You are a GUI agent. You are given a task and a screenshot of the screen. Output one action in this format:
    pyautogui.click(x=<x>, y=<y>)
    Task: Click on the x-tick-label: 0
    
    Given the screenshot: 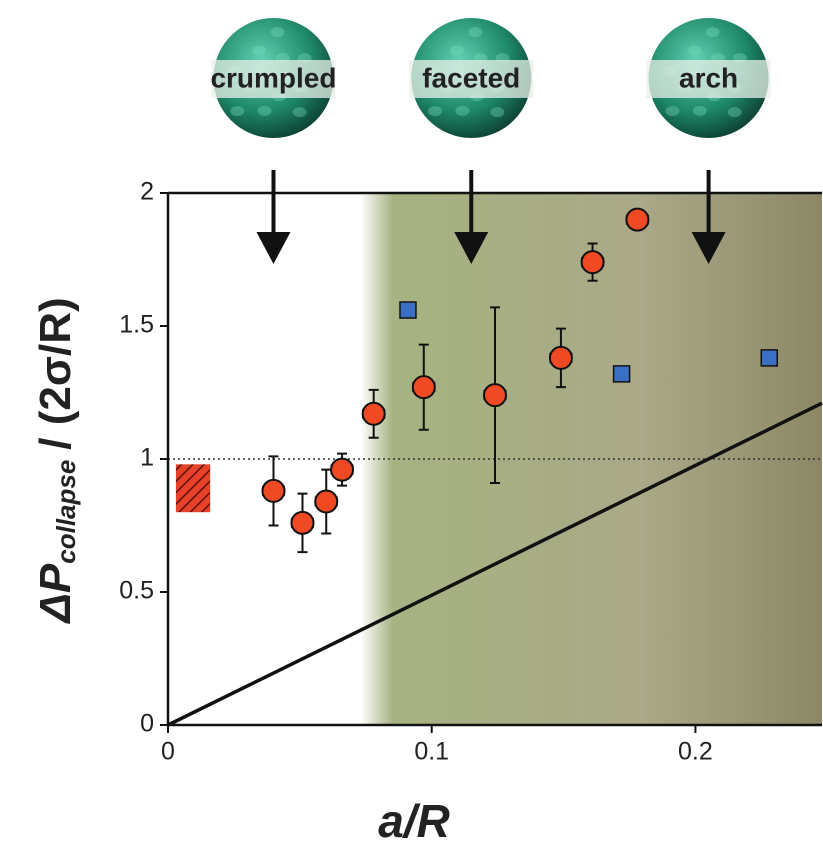 What is the action you would take?
    pyautogui.click(x=168, y=752)
    